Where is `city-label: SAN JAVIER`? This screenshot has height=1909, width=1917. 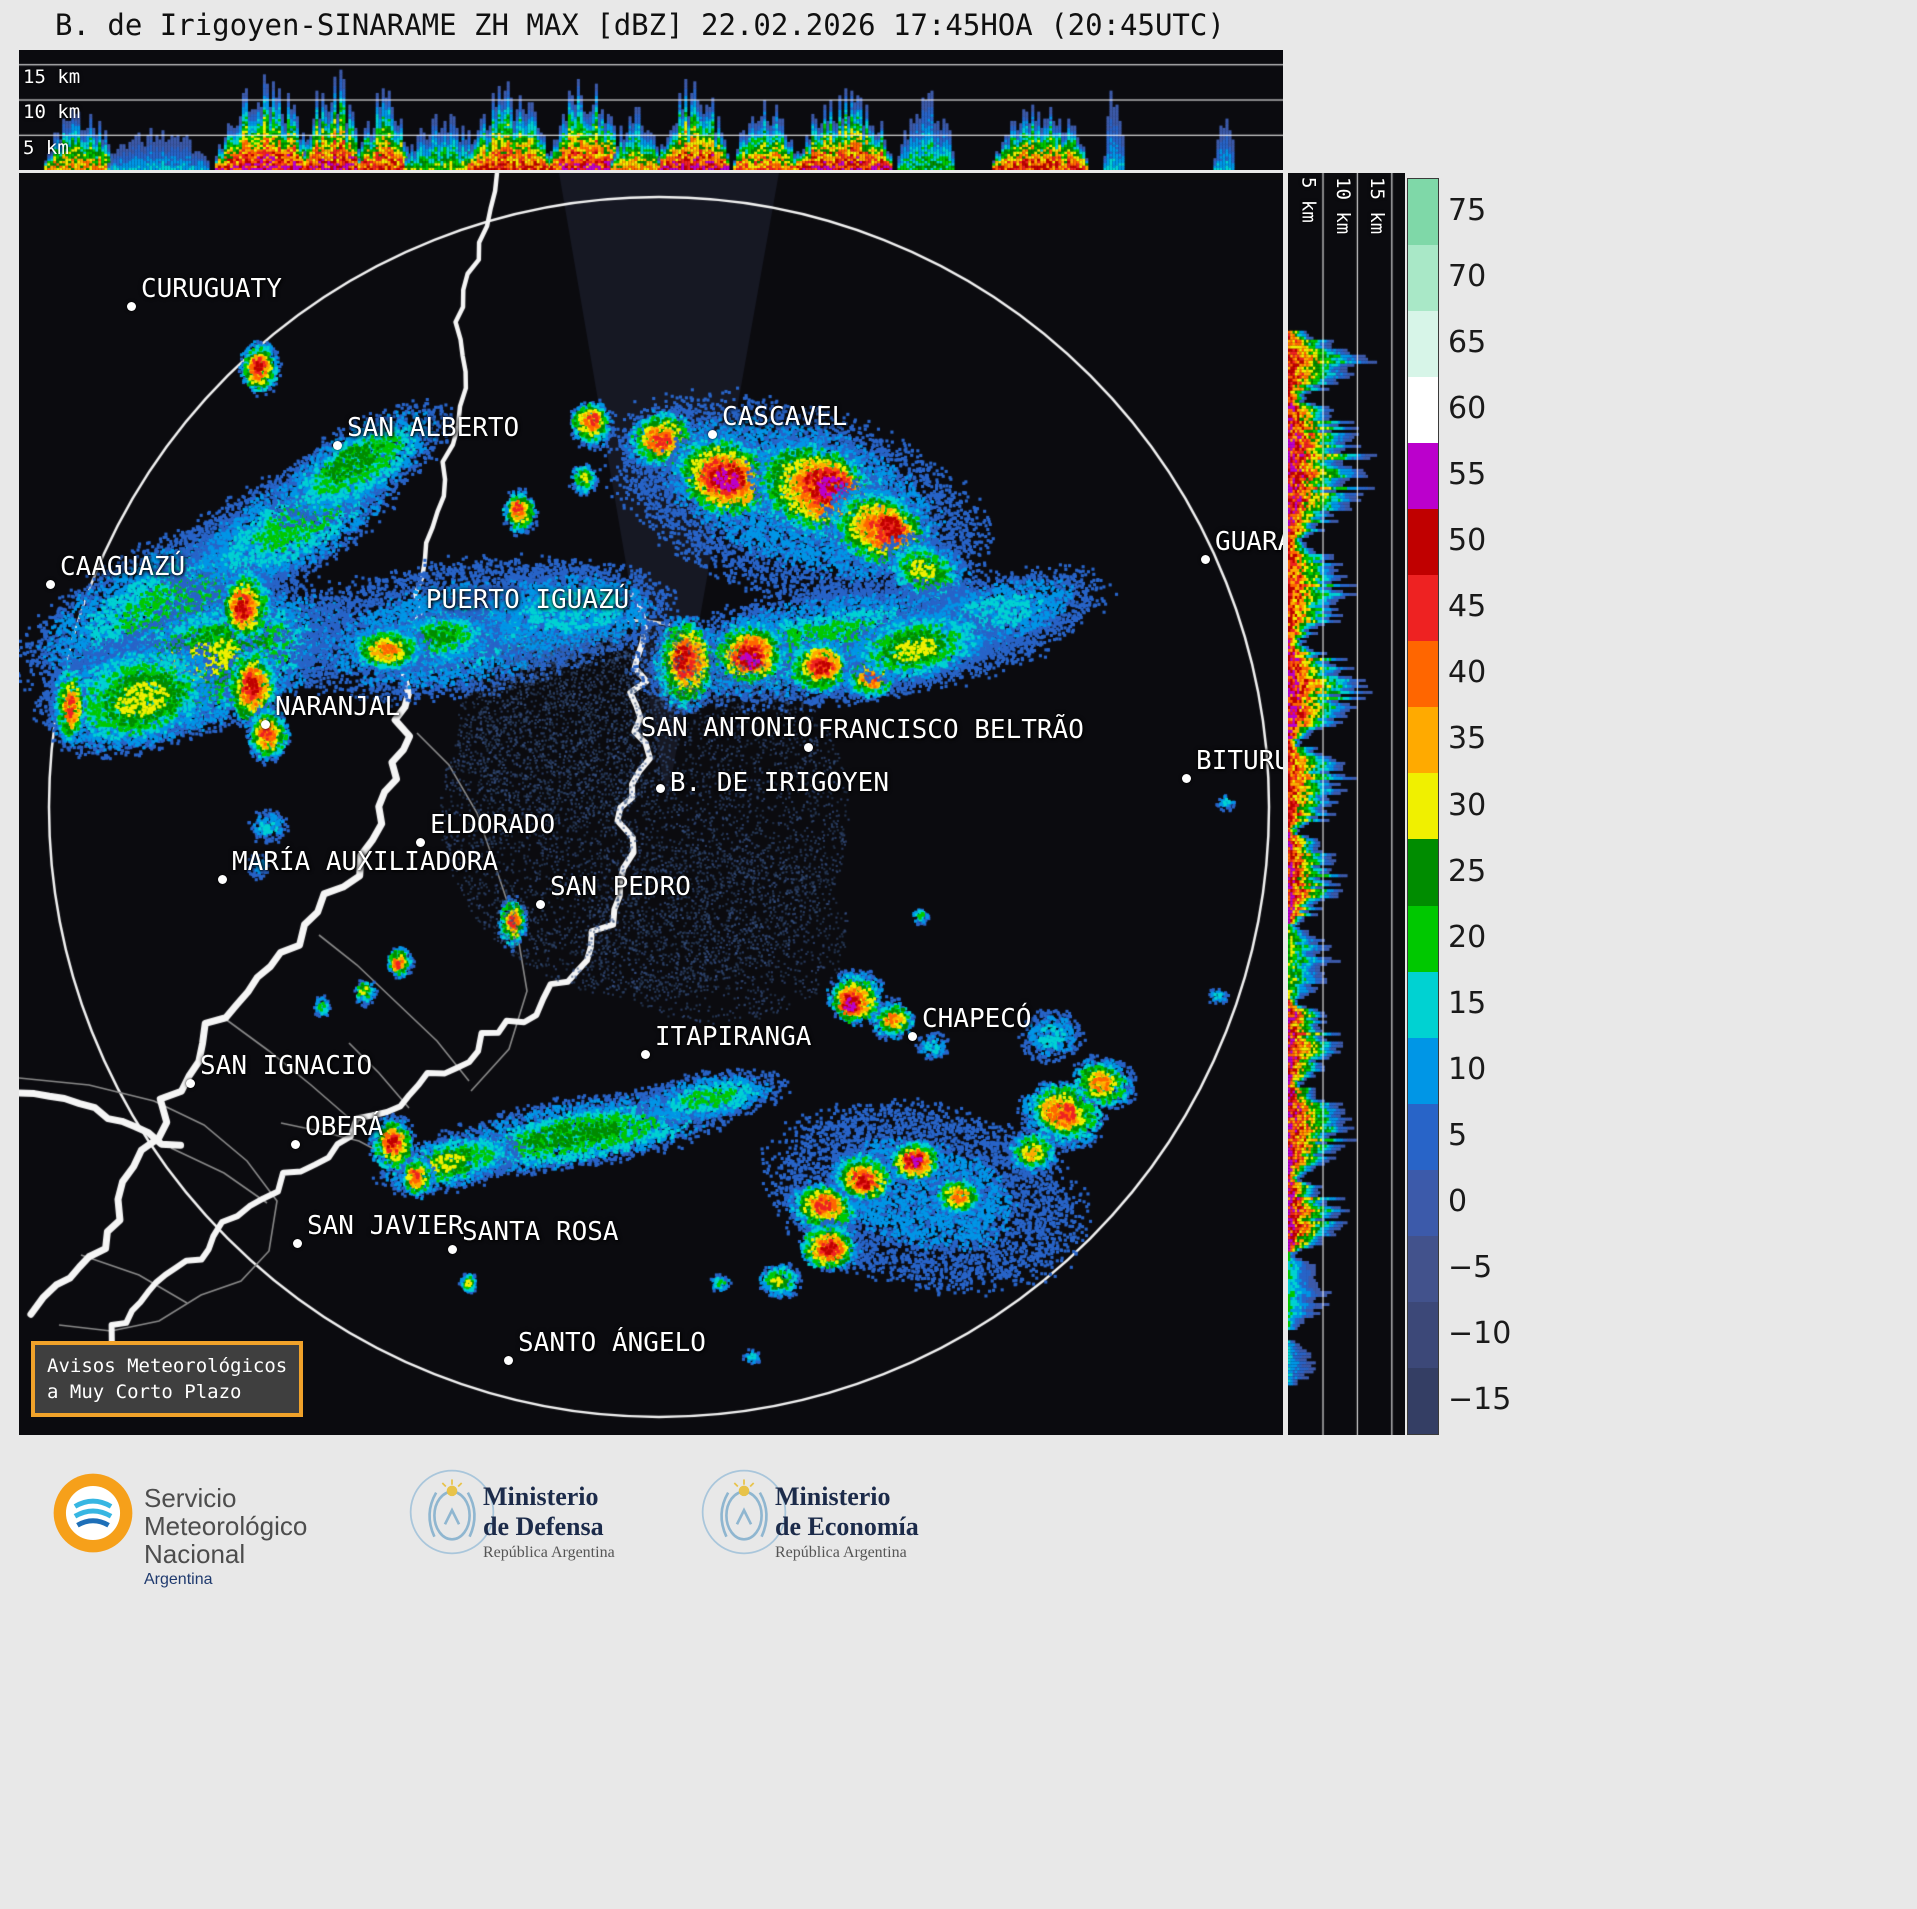 city-label: SAN JAVIER is located at coordinates (385, 1225).